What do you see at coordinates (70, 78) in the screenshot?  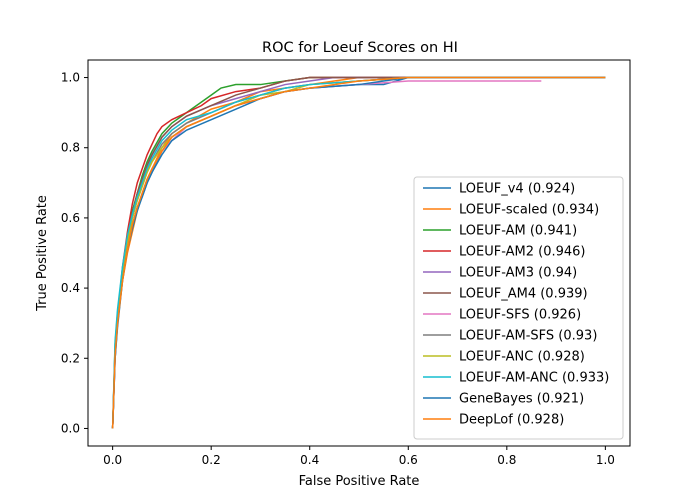 I see `y-tick-label: 1.0` at bounding box center [70, 78].